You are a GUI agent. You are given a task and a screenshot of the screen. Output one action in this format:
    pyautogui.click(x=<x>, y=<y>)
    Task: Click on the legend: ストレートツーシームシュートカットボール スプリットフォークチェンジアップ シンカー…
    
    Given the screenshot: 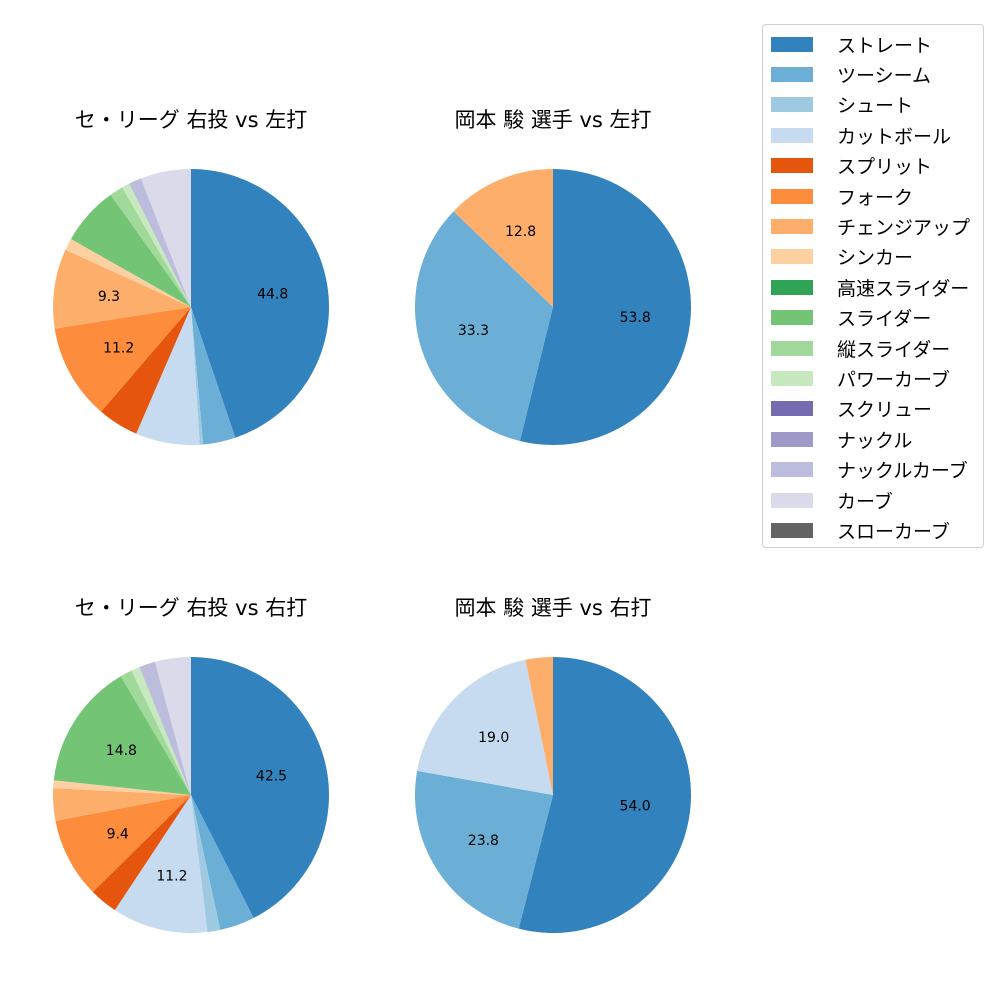 What is the action you would take?
    pyautogui.click(x=873, y=286)
    